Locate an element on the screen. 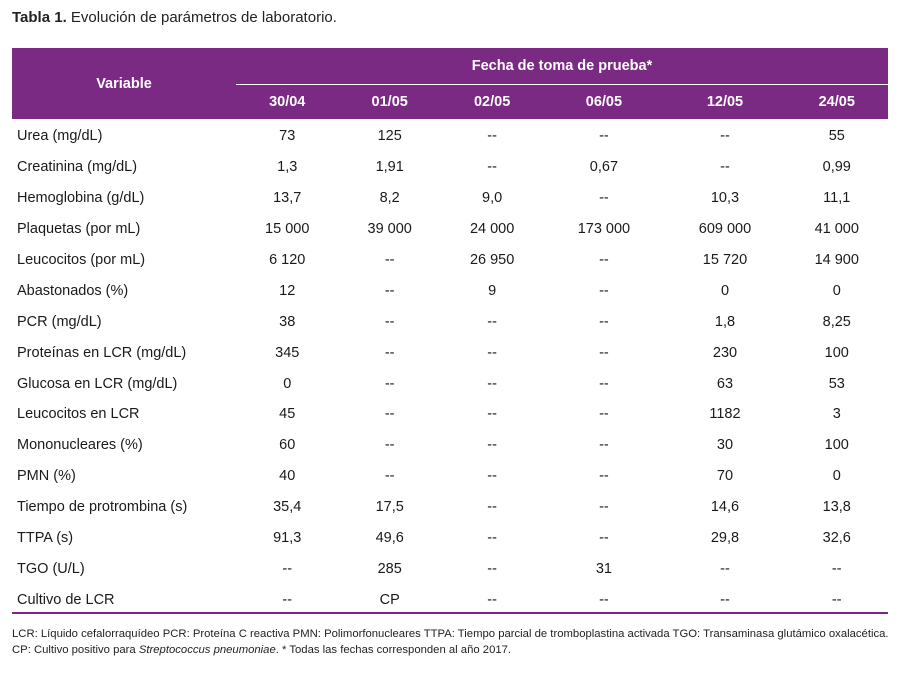  table-row: TGO (U/L) -- 285 -- 31 -- -- is located at coordinates (450, 568).